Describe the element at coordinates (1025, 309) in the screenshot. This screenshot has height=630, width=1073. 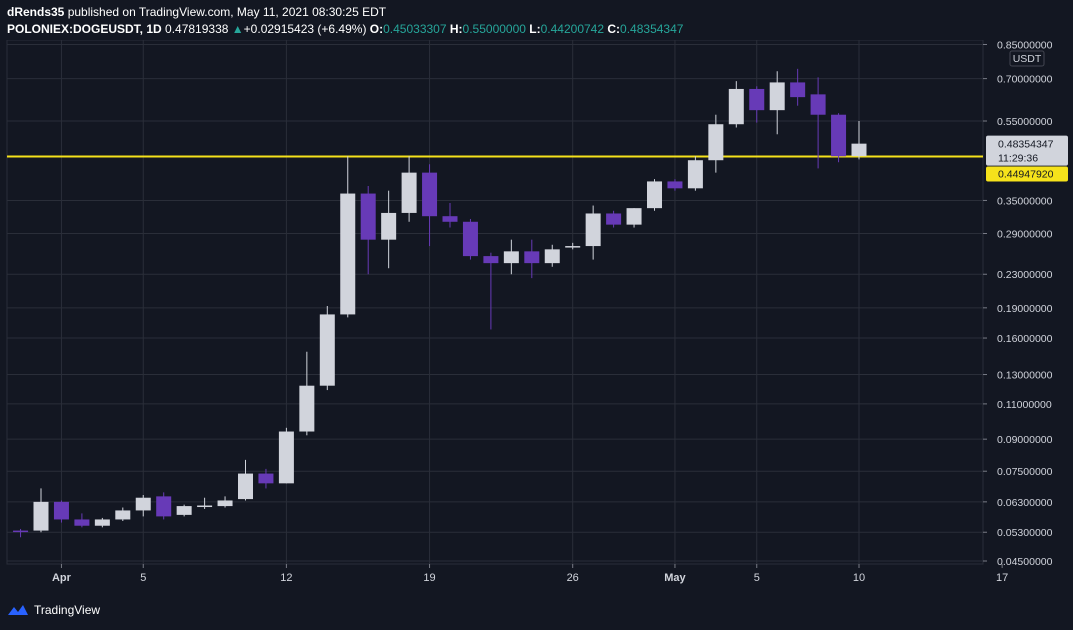
I see `y-tick-label: 0.19000000` at that location.